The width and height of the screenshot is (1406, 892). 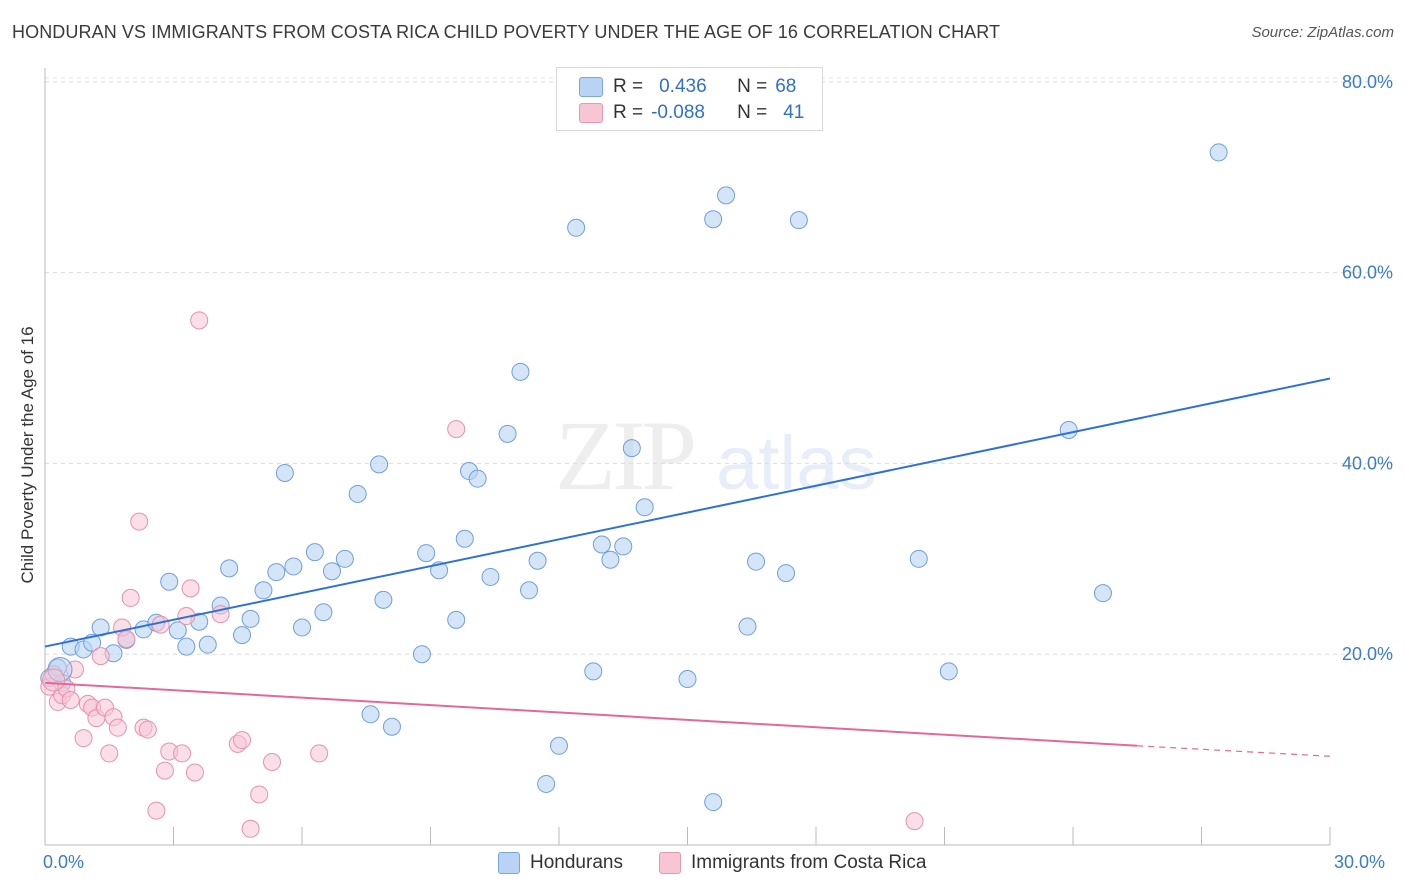 I want to click on x-tick-min: 0.0%, so click(x=64, y=862).